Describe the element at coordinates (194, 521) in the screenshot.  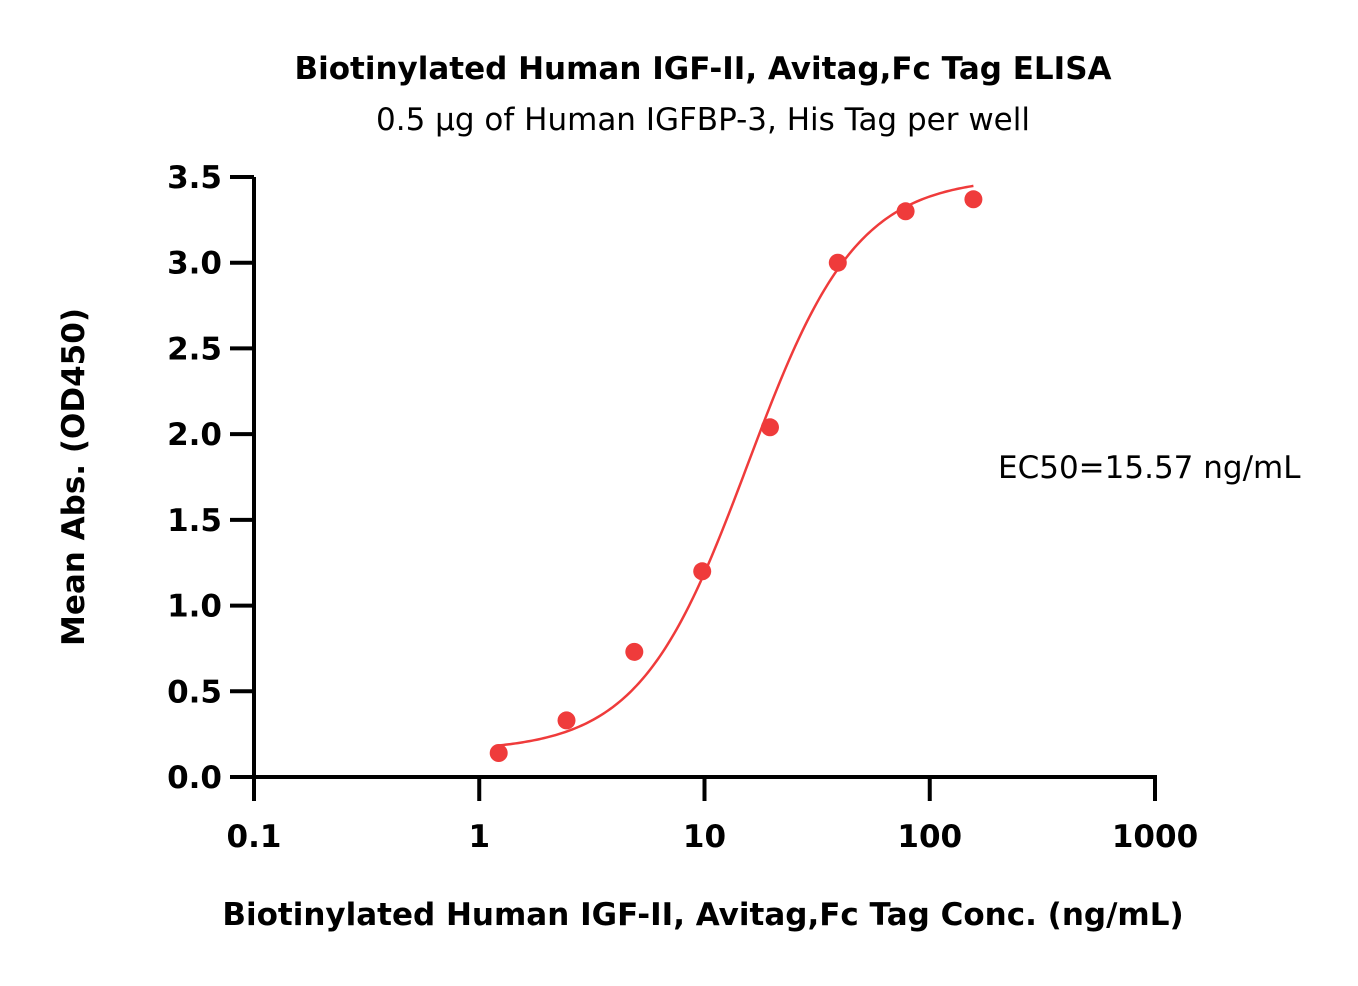
I see `y-tick-label: 1.5` at that location.